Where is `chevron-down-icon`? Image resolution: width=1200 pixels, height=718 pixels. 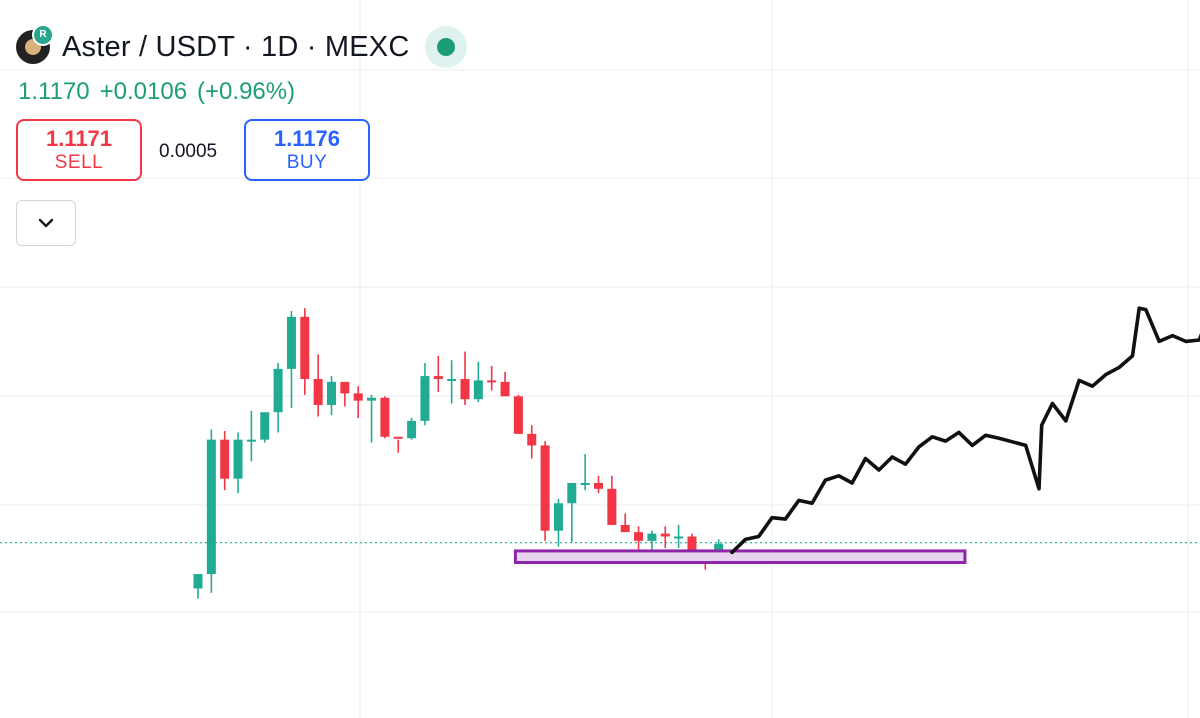 chevron-down-icon is located at coordinates (46, 223).